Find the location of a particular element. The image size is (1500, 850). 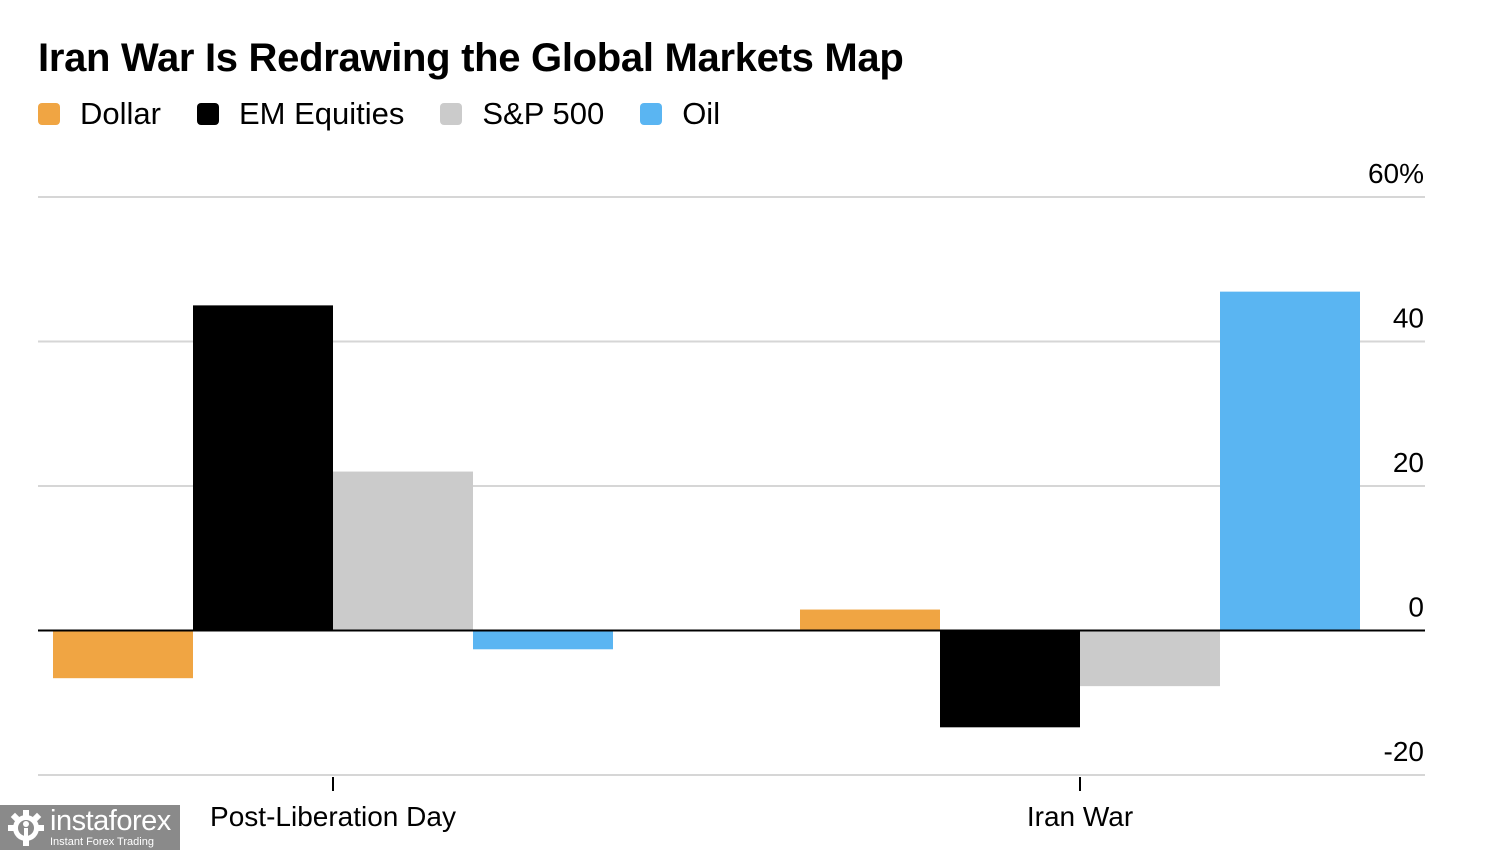

legend-swatch-em-equities is located at coordinates (207, 114).